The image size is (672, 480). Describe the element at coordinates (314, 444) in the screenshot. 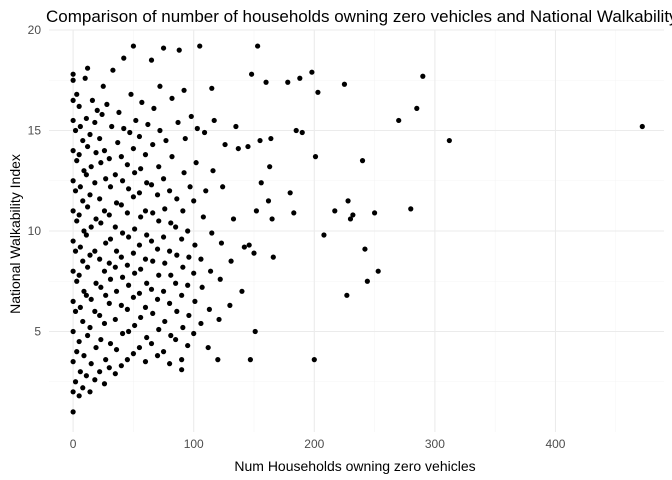

I see `x-tick-label: 200` at that location.